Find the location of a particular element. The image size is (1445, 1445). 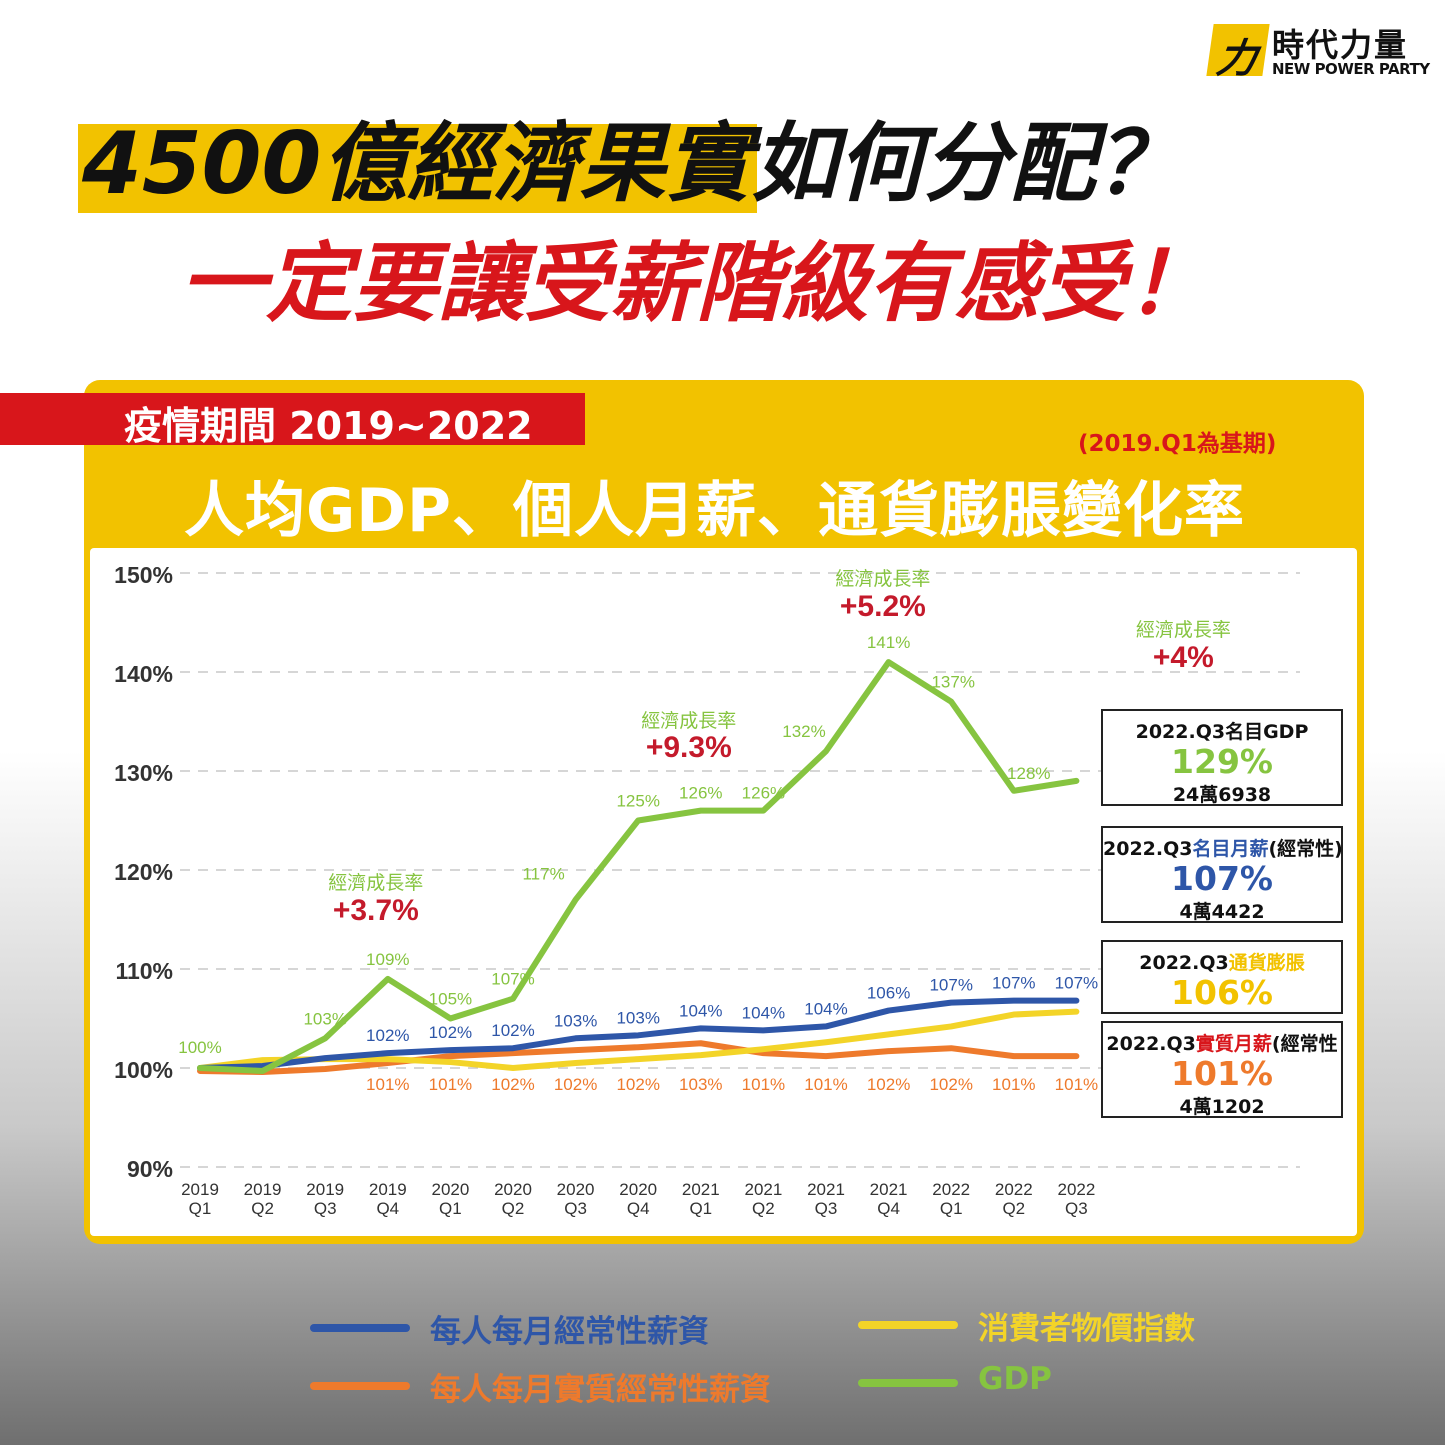

party-logo: 力 時代力量 NEW POWER PARTY is located at coordinates (1318, 52).